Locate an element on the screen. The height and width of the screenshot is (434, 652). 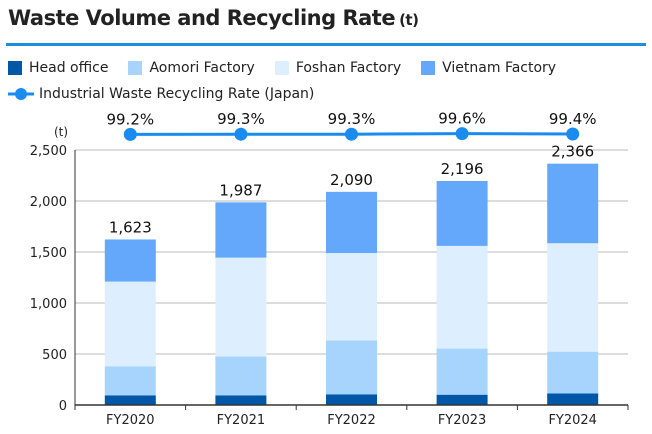
total-label: 1,987 is located at coordinates (240, 190).